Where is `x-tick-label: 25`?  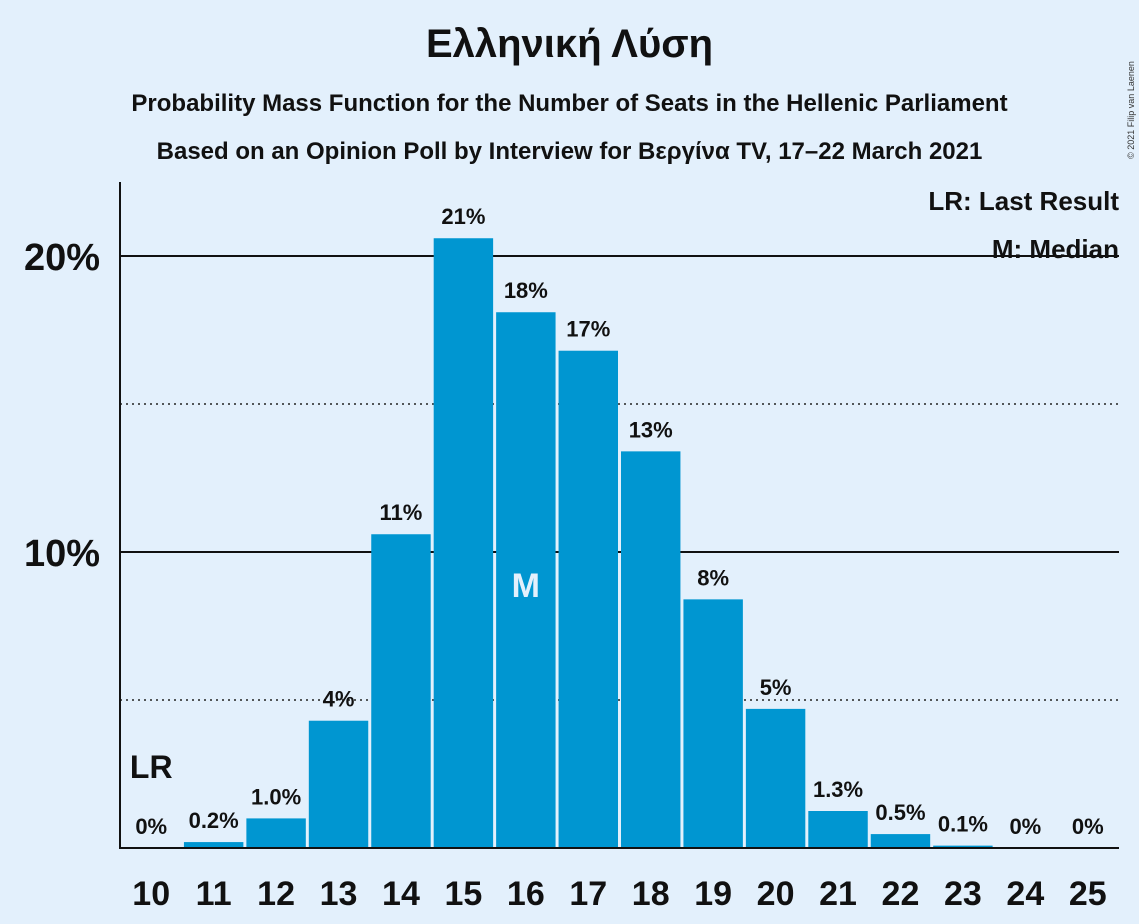 x-tick-label: 25 is located at coordinates (1088, 894).